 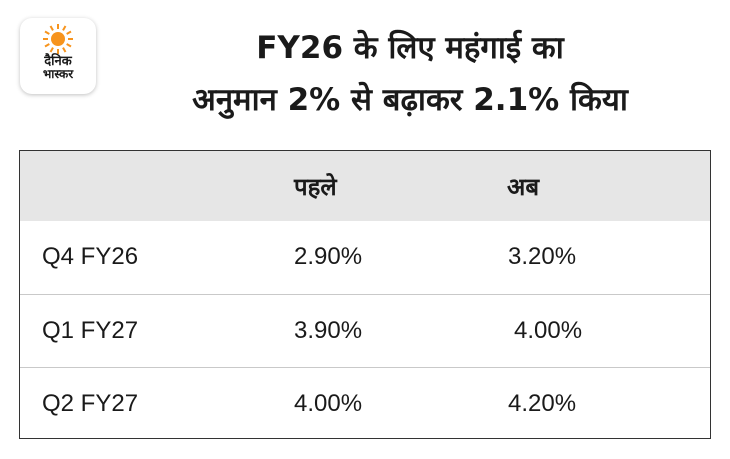 What do you see at coordinates (328, 257) in the screenshot?
I see `before-cell: 2.90%` at bounding box center [328, 257].